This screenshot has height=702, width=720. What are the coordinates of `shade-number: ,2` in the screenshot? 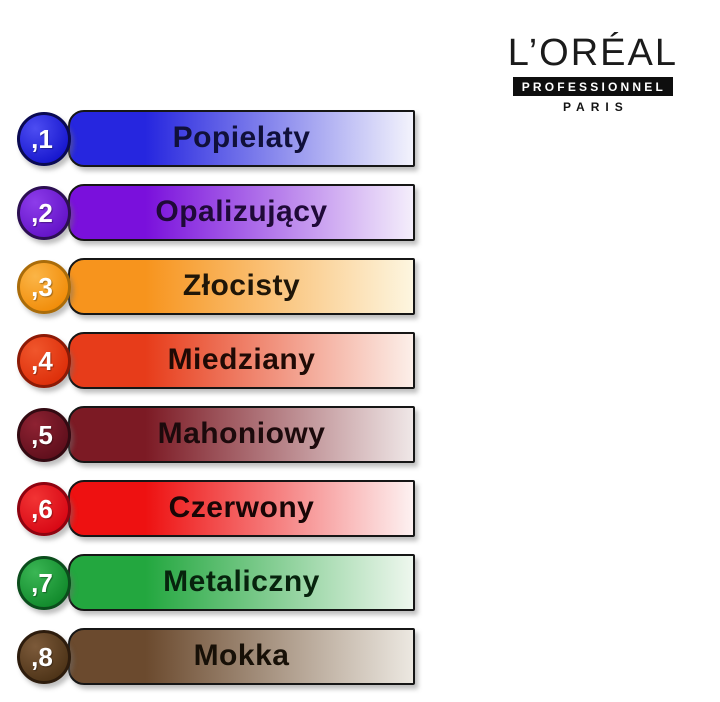 It's located at (42, 212).